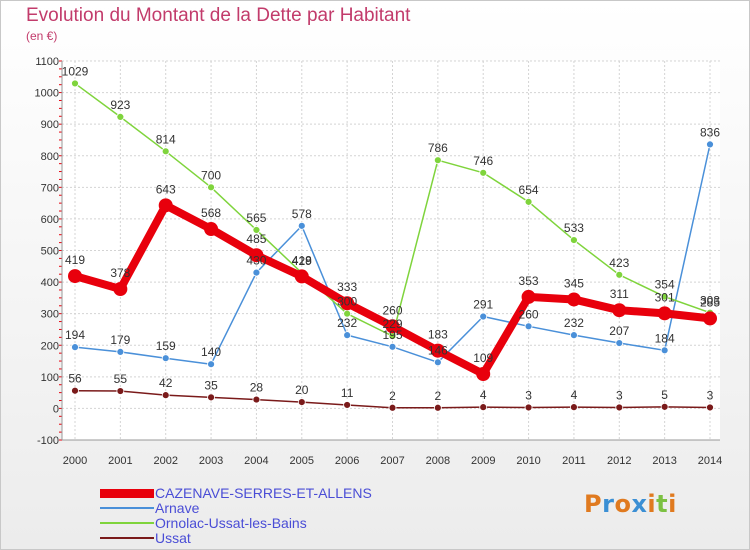  I want to click on data-label: 4, so click(574, 395).